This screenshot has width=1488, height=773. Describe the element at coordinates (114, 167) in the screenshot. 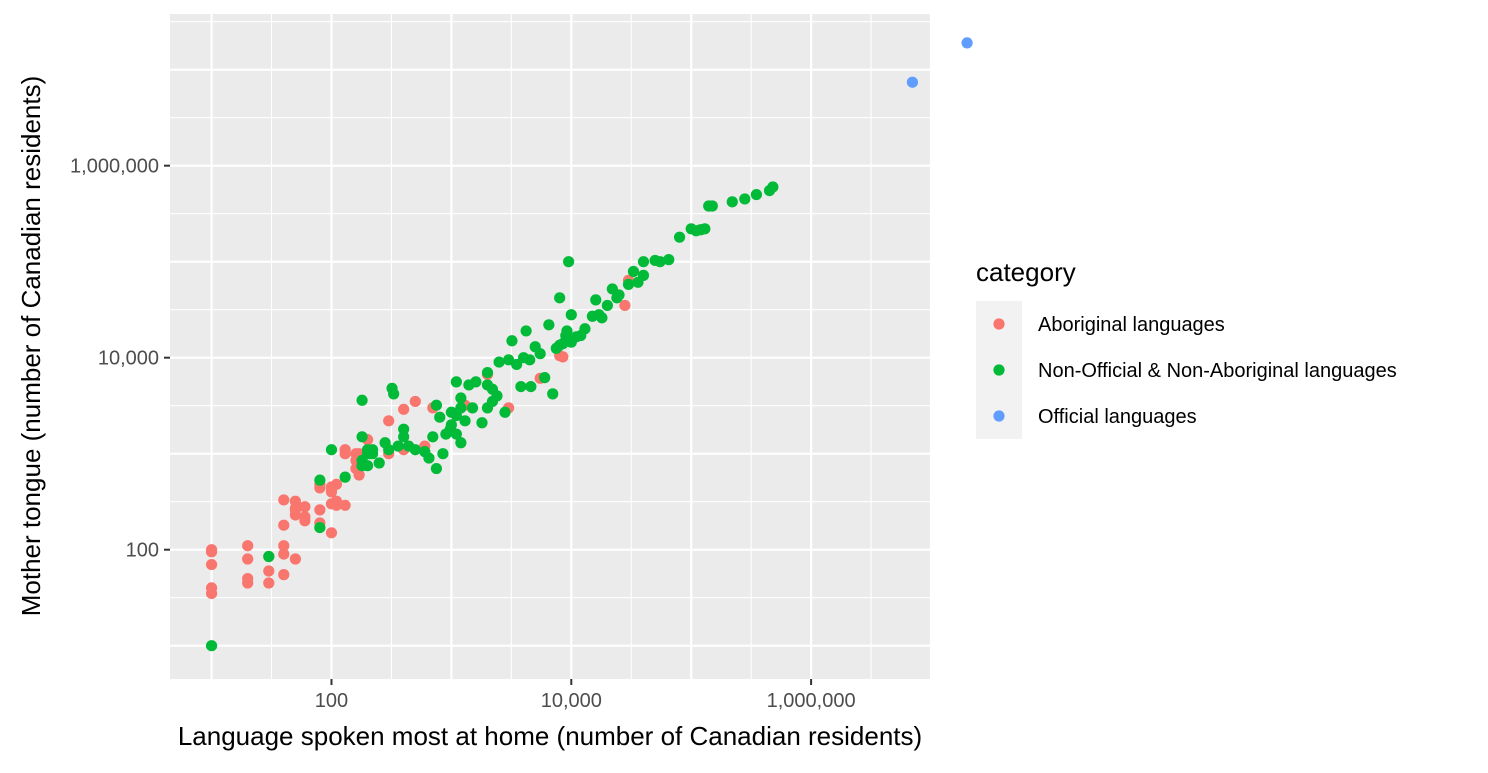

I see `y-tick-label: 1,000,000` at that location.